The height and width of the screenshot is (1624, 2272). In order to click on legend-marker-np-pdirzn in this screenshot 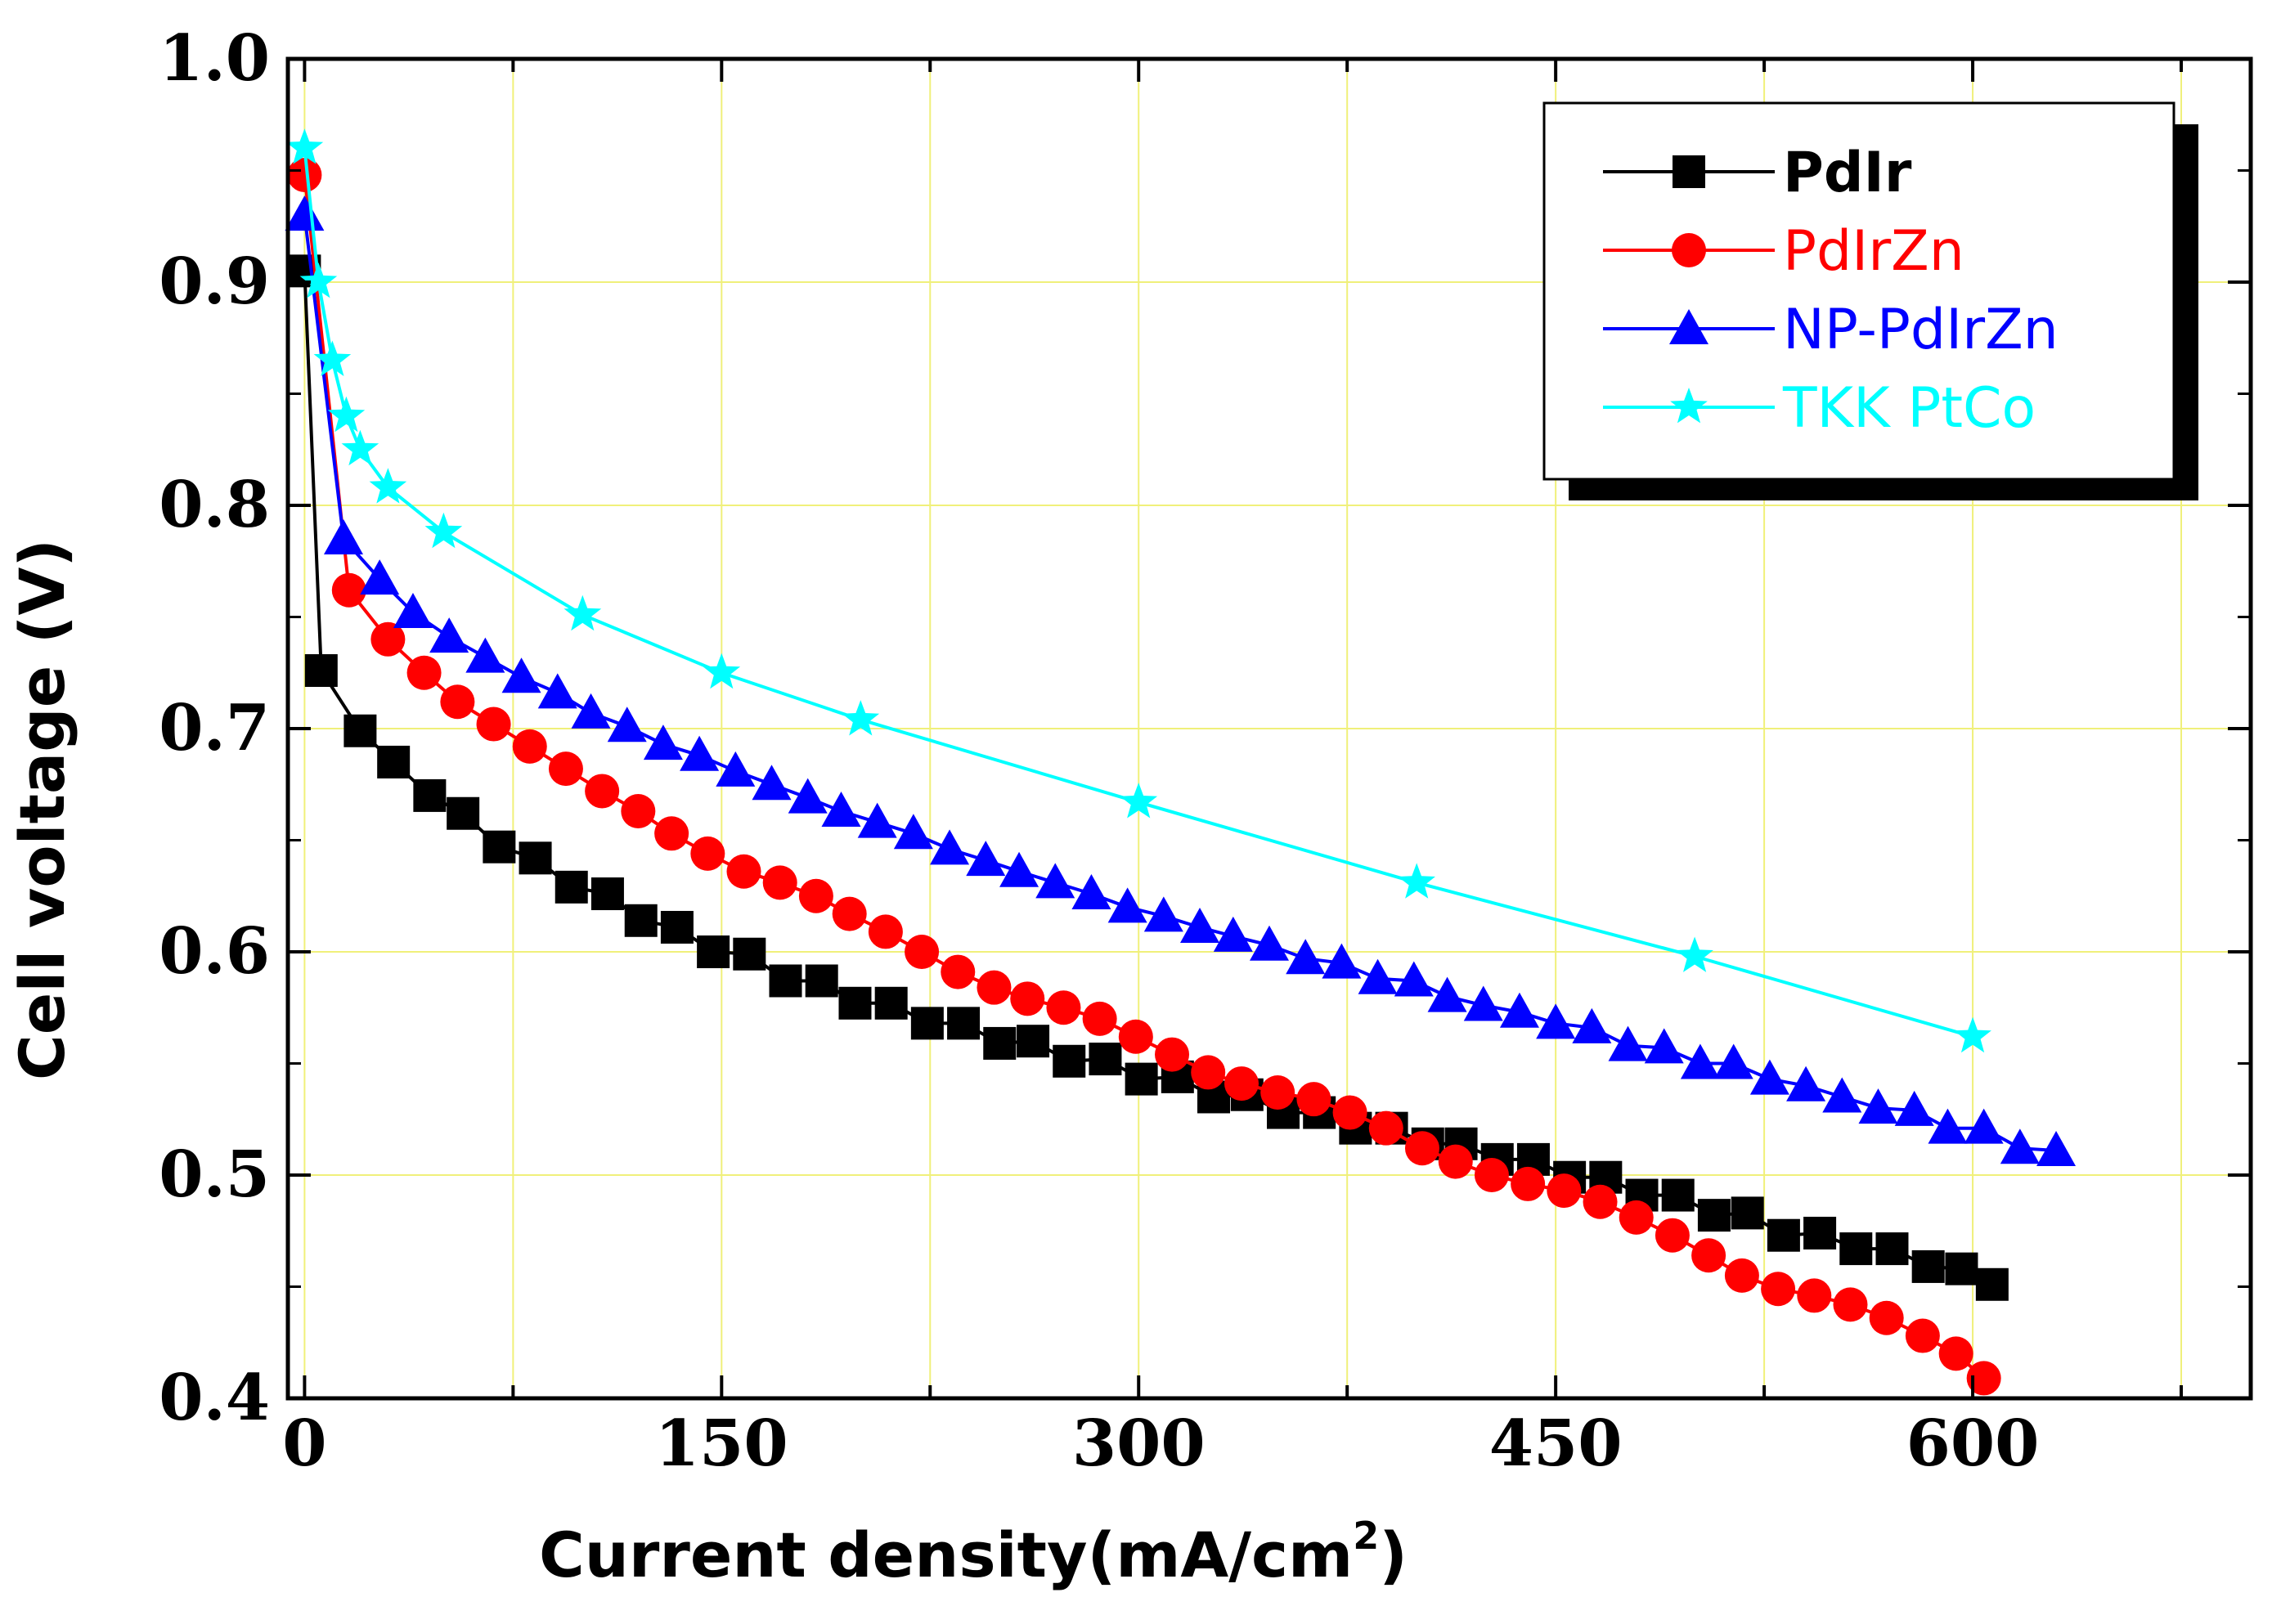, I will do `click(1688, 327)`.